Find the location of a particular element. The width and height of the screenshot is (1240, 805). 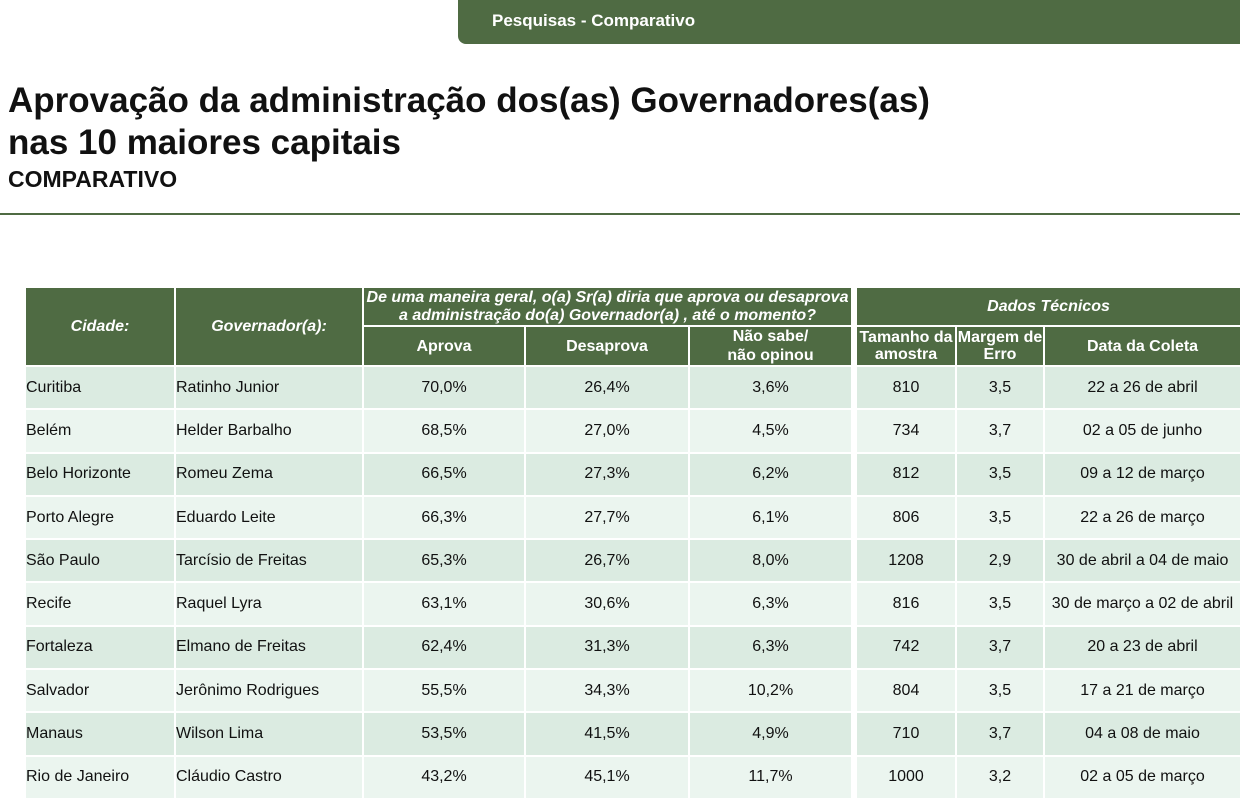

cell-disapprove: 26,7% is located at coordinates (607, 561).